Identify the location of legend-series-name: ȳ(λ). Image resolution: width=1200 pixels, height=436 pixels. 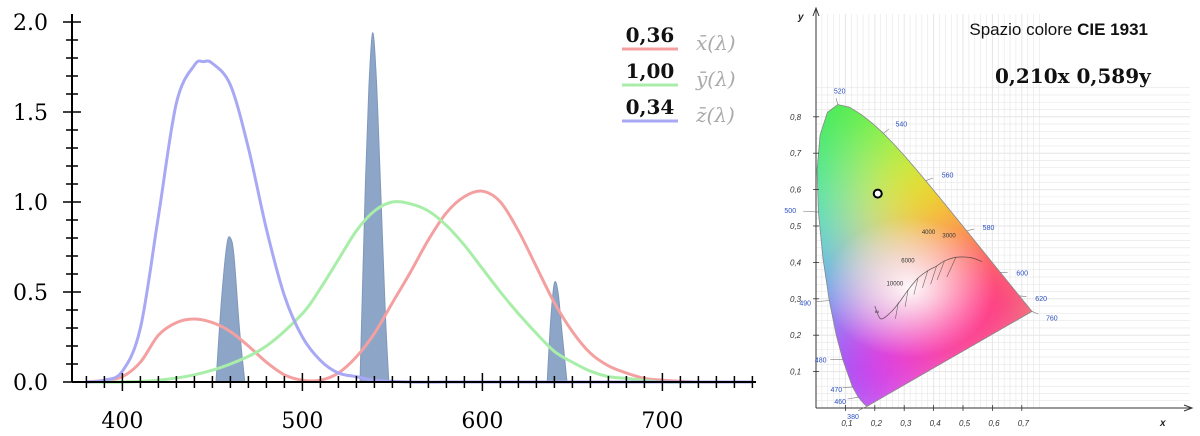
(715, 79).